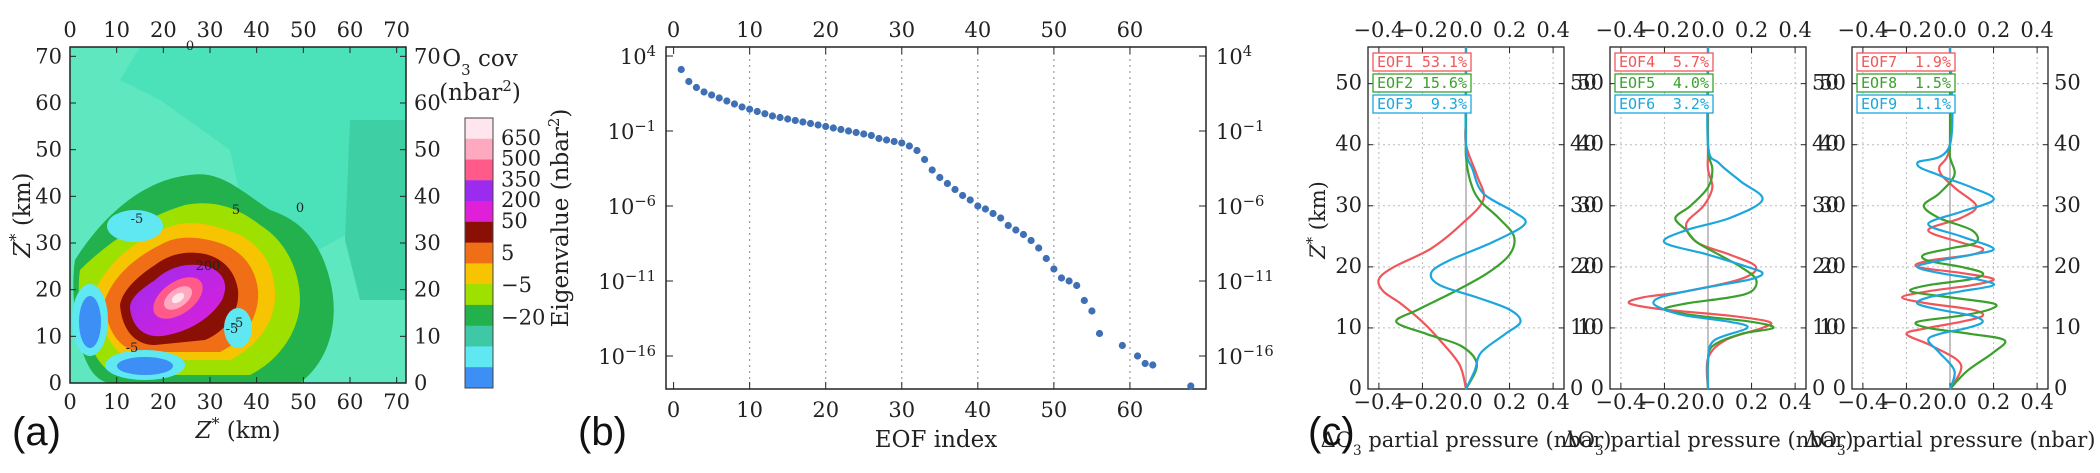  Describe the element at coordinates (427, 336) in the screenshot. I see `a-ytick-label-right: 10` at that location.